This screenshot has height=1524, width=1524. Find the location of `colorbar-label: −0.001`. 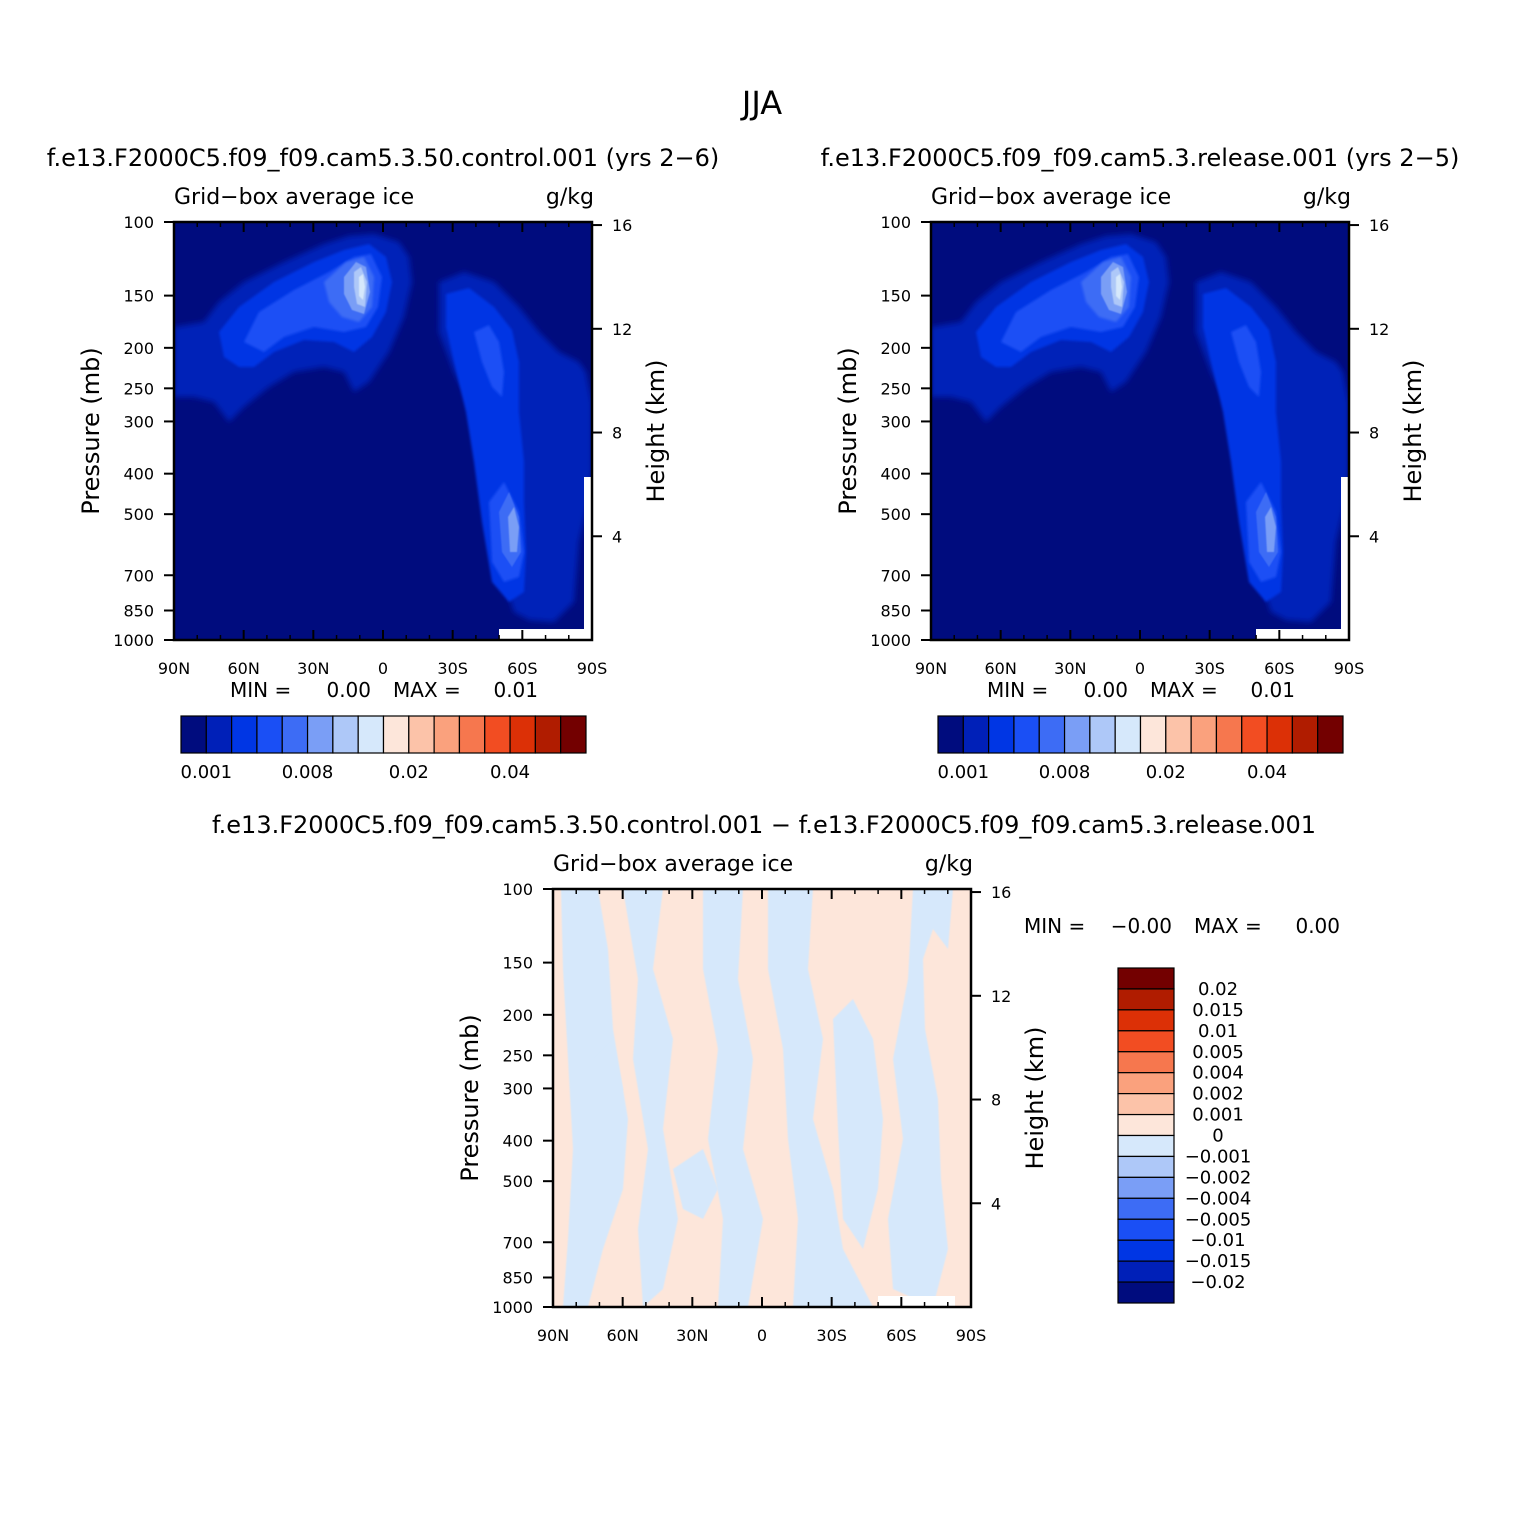

colorbar-label: −0.001 is located at coordinates (1218, 1156).